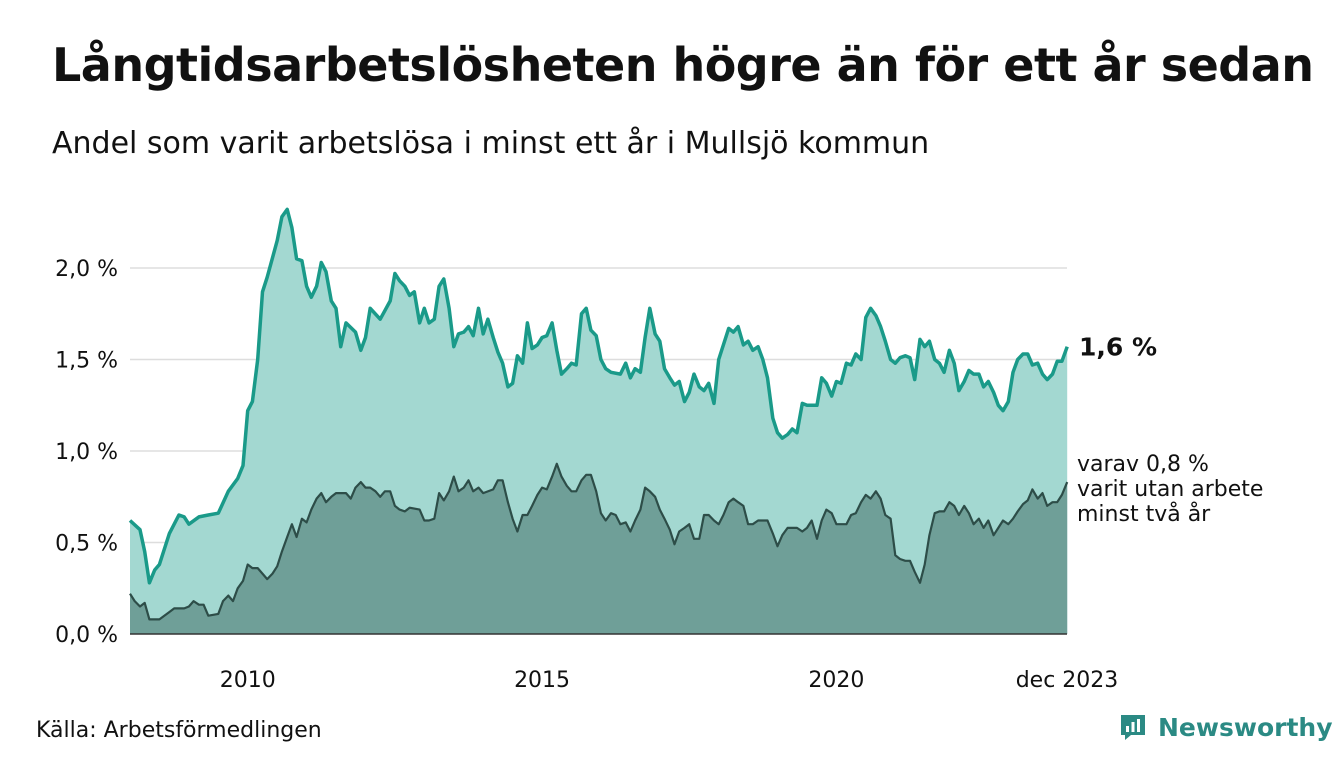 This screenshot has height=780, width=1340. Describe the element at coordinates (248, 680) in the screenshot. I see `x-tick-label: 2010` at that location.